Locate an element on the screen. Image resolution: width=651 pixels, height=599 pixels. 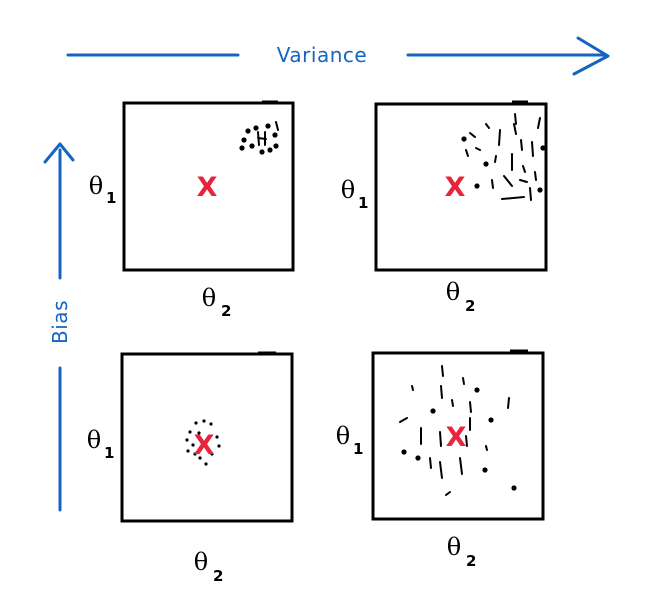
panel-low-bias-high-variance: X θ 1 θ 2 is located at coordinates (440, 459).